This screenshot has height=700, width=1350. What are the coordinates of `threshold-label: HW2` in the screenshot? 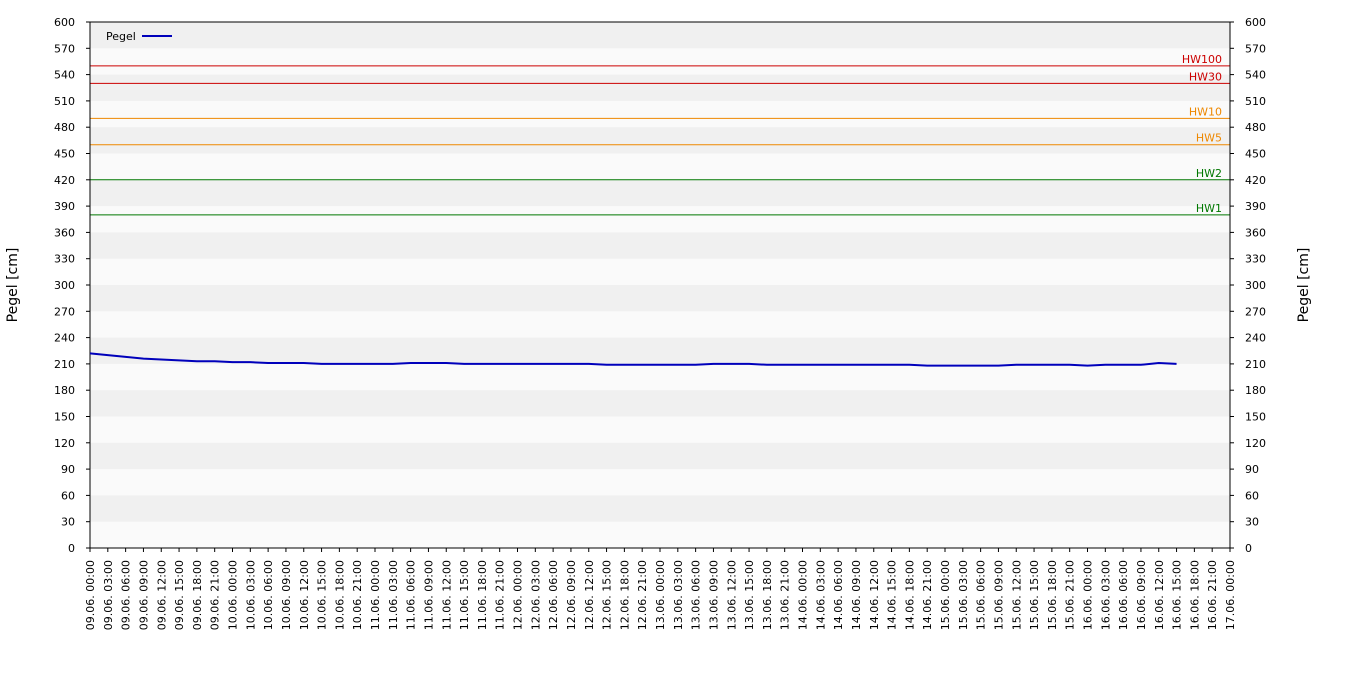 It's located at (1209, 173).